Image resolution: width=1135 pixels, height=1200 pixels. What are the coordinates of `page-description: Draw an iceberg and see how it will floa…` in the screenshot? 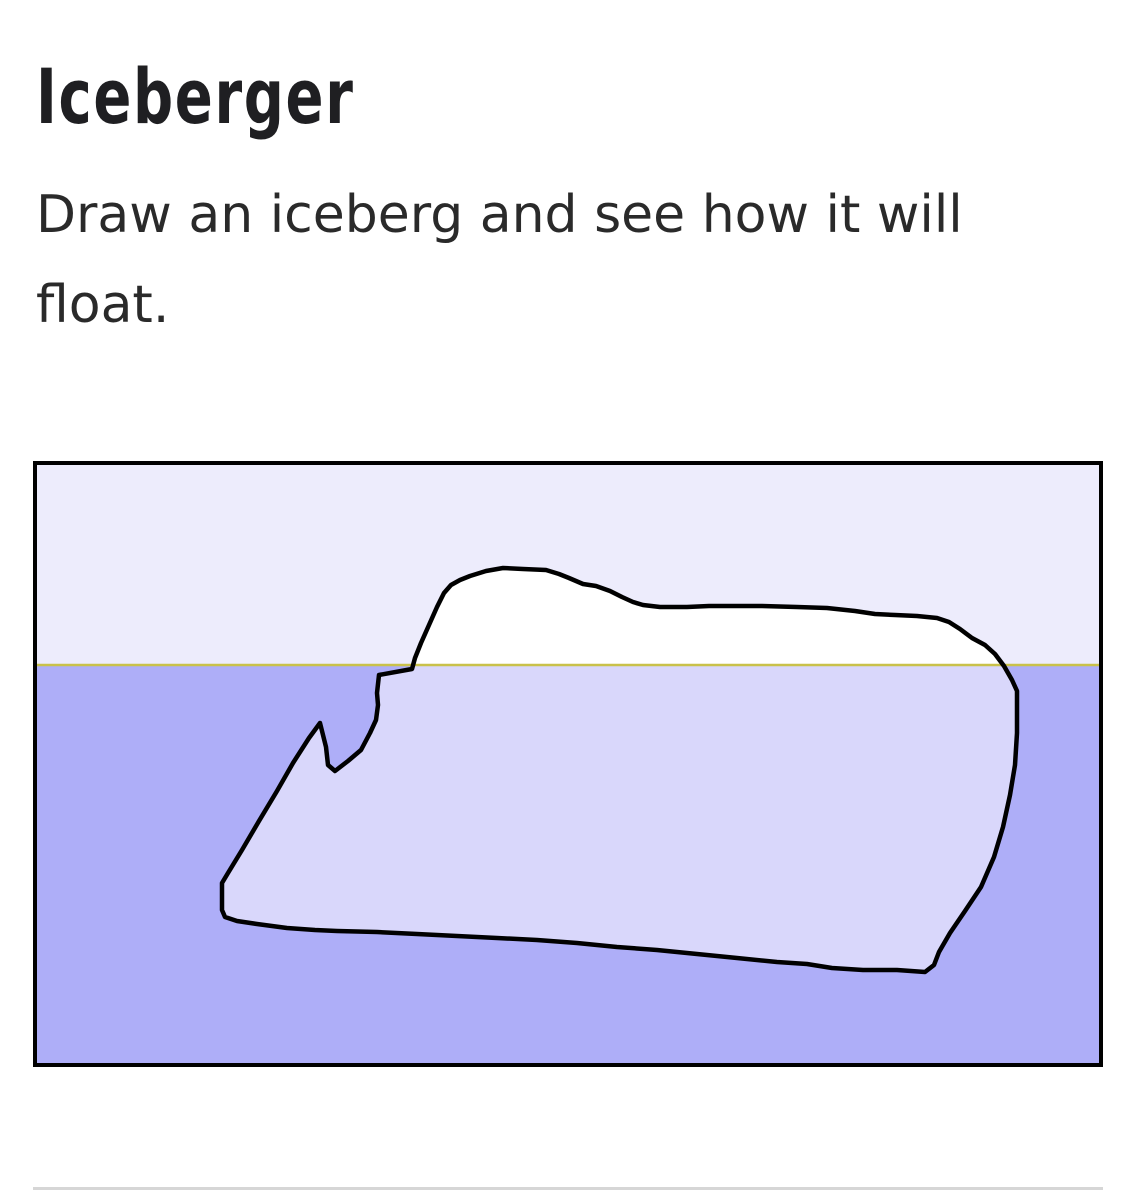 It's located at (499, 260).